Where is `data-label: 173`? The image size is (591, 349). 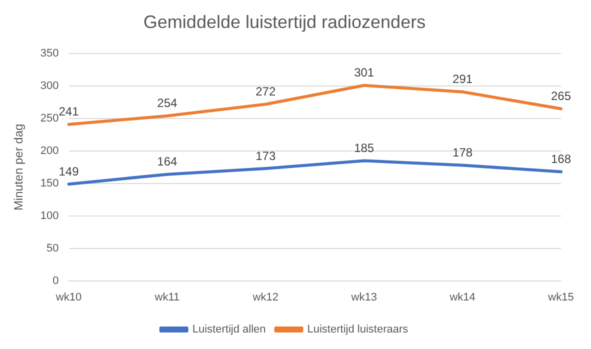
data-label: 173 is located at coordinates (266, 155).